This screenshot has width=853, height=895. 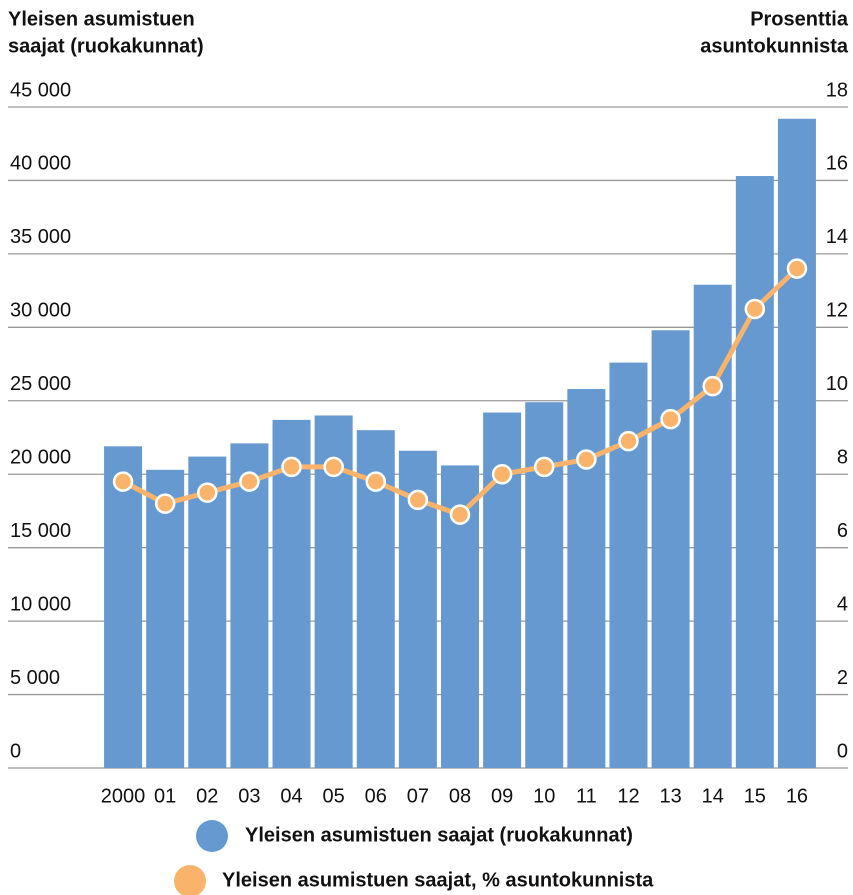 I want to click on x-tick-label: 04, so click(x=291, y=796).